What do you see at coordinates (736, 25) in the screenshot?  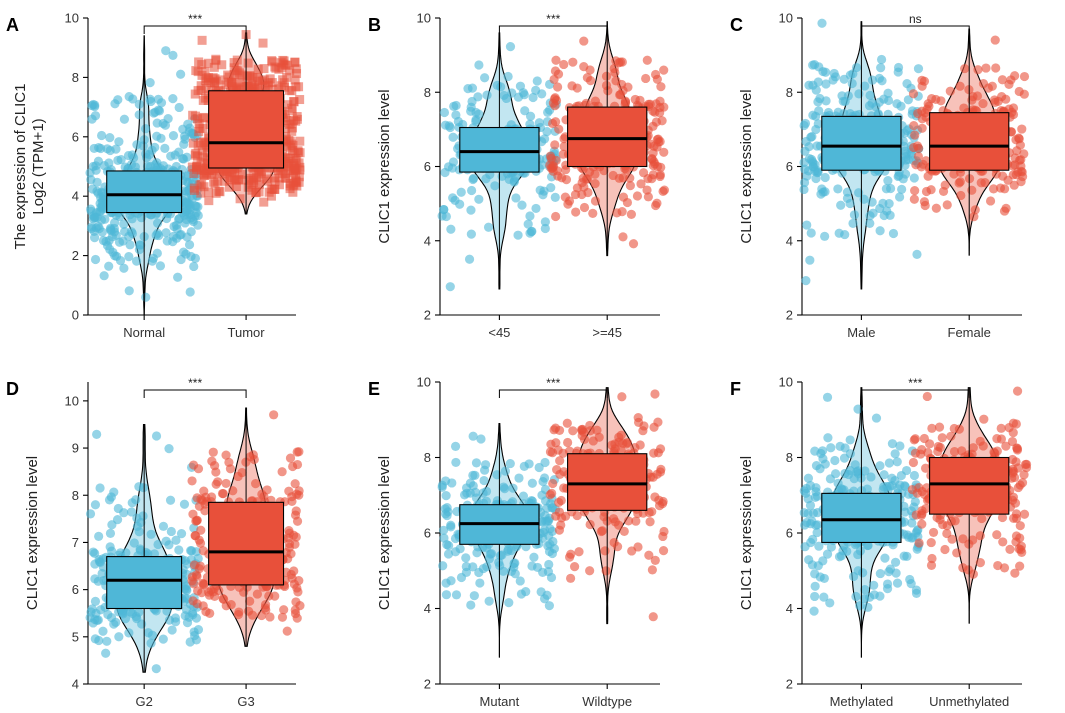 I see `panel-letter: C` at bounding box center [736, 25].